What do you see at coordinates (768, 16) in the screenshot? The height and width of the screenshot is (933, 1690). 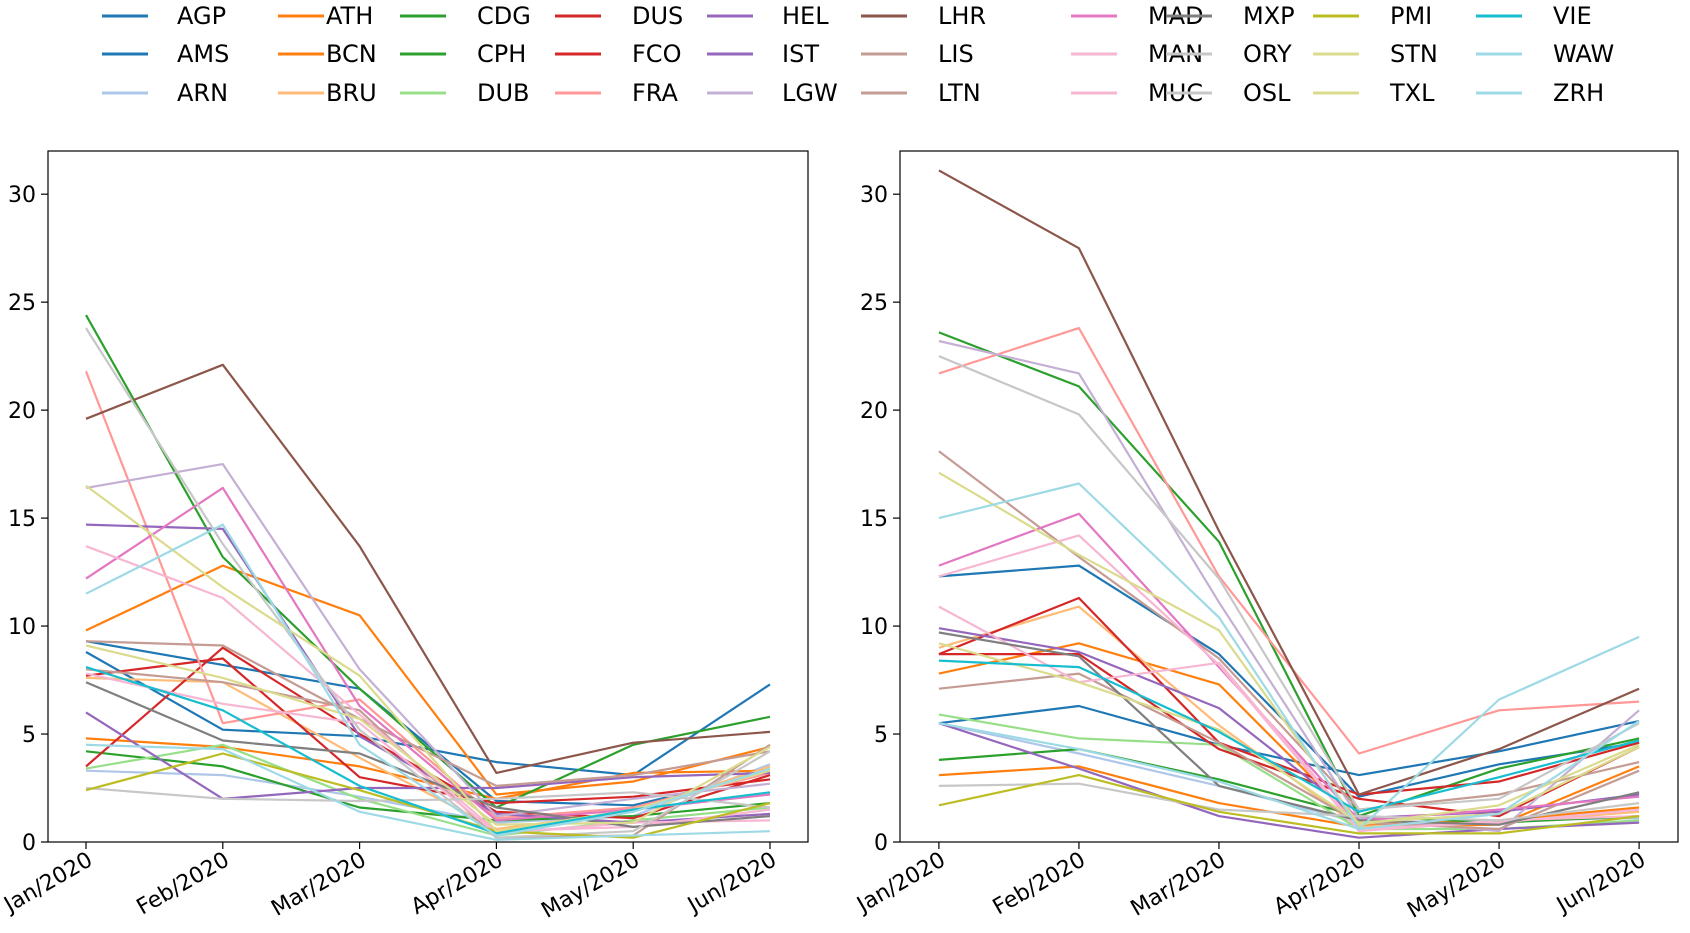 I see `legend-item-hel: HEL` at bounding box center [768, 16].